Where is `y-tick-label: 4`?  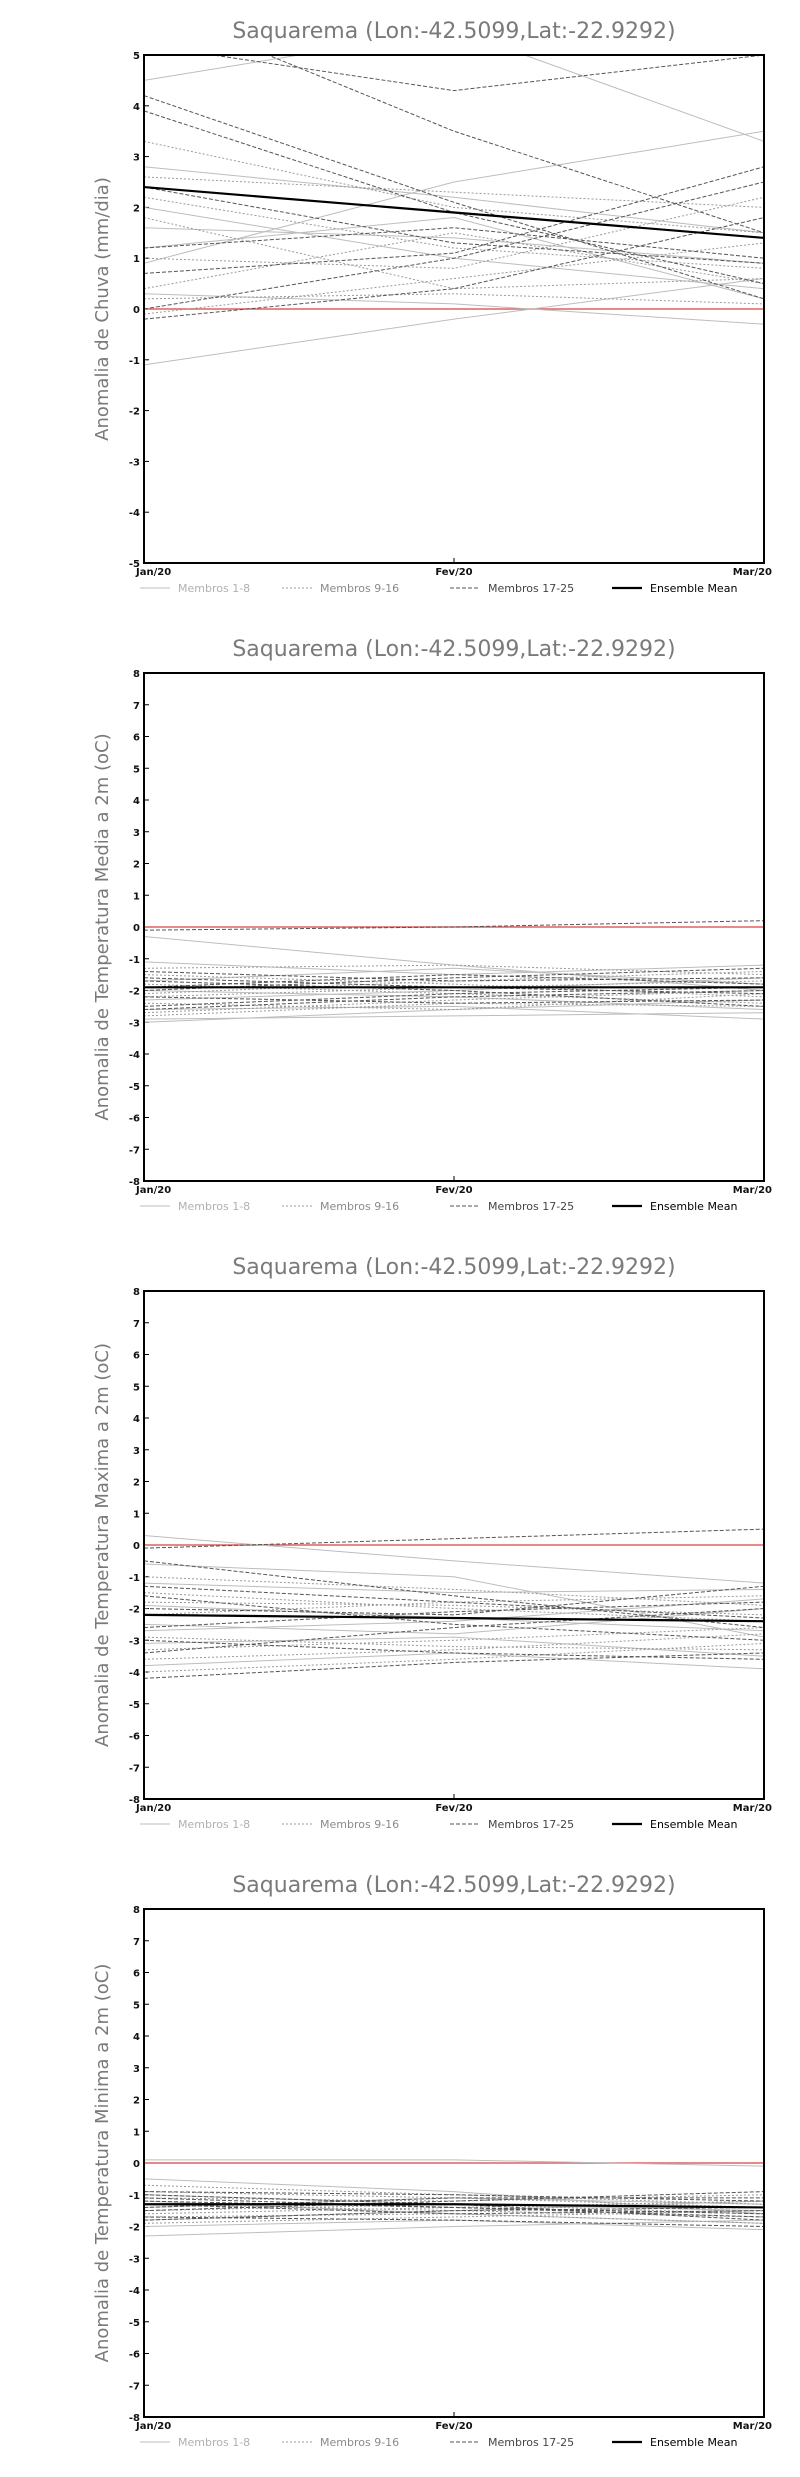 y-tick-label: 4 is located at coordinates (136, 2037).